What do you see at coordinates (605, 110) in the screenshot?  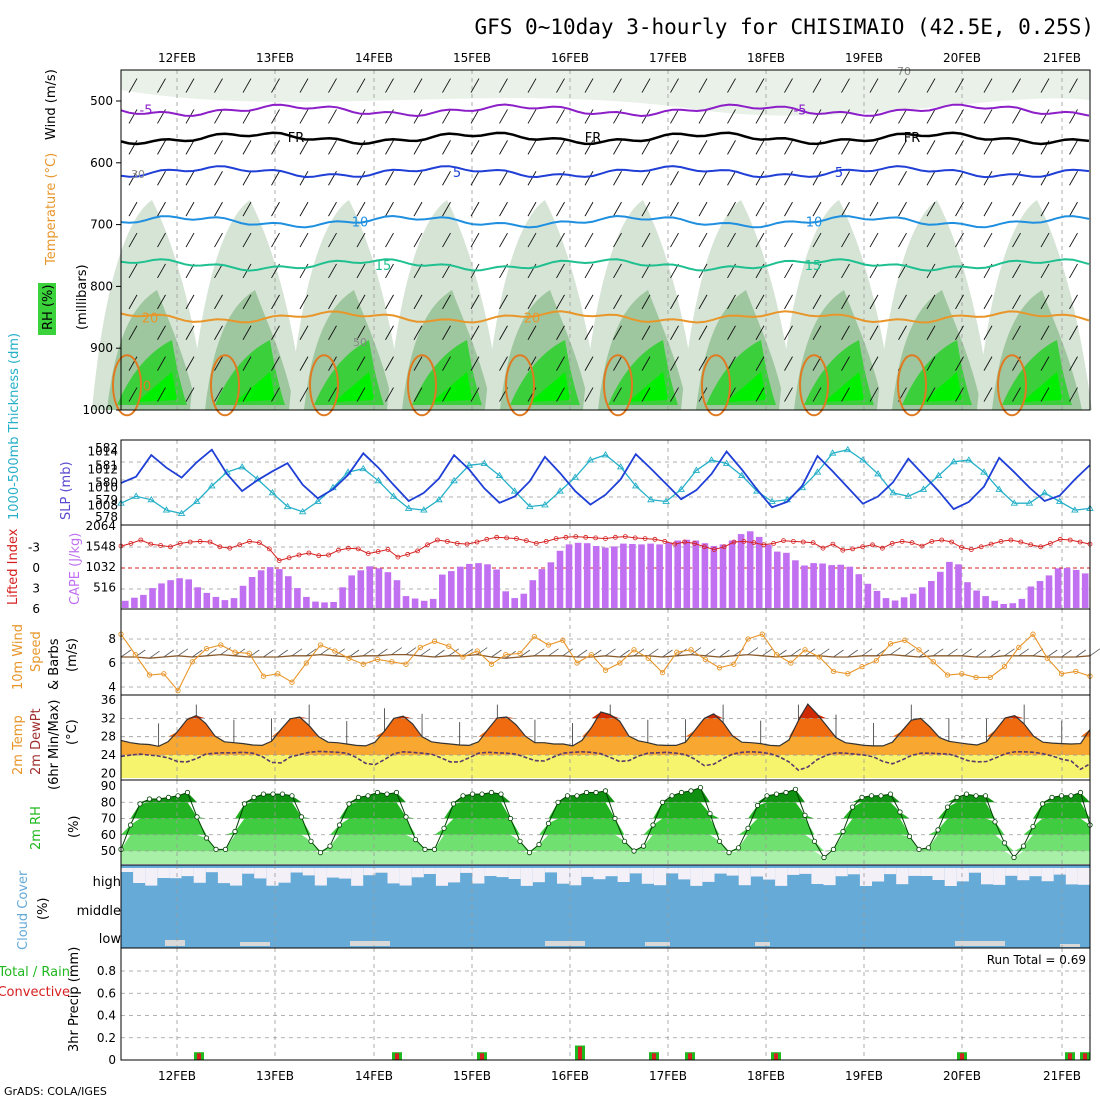 I see `isotherm-minus5` at bounding box center [605, 110].